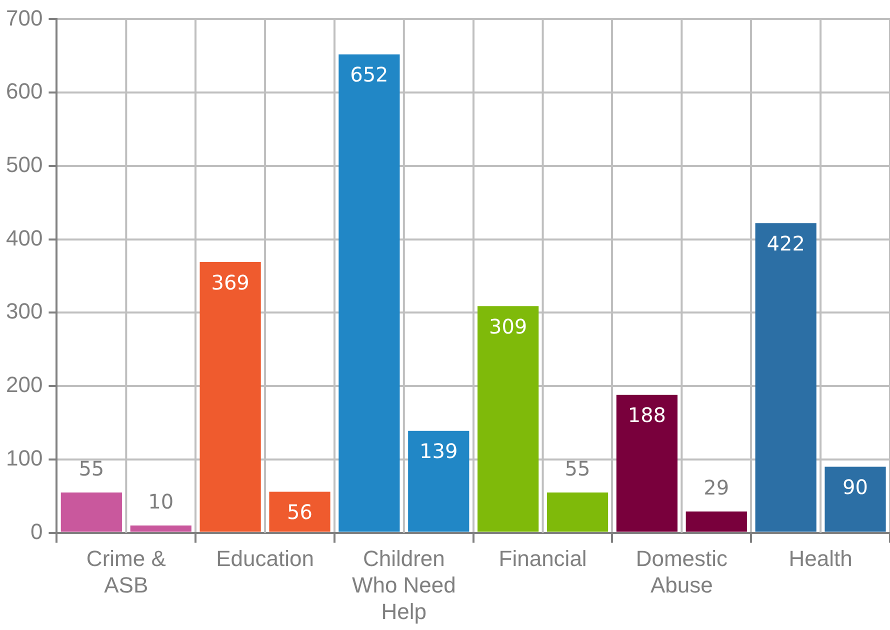 The height and width of the screenshot is (630, 890). I want to click on y-tick-label: 700, so click(24, 17).